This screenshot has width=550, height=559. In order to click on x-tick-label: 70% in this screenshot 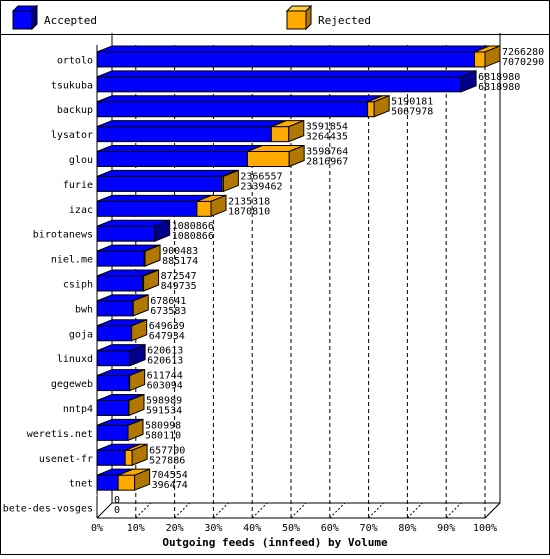, I will do `click(369, 528)`.